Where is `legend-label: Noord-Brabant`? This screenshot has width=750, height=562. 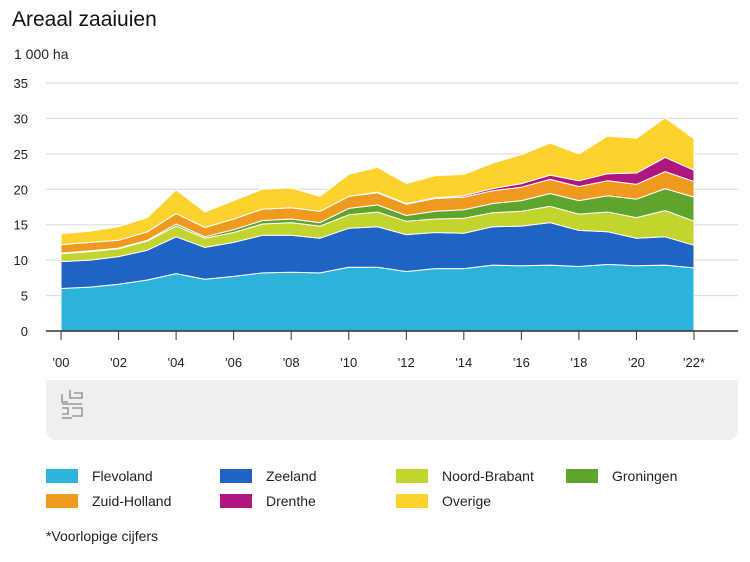 legend-label: Noord-Brabant is located at coordinates (488, 476).